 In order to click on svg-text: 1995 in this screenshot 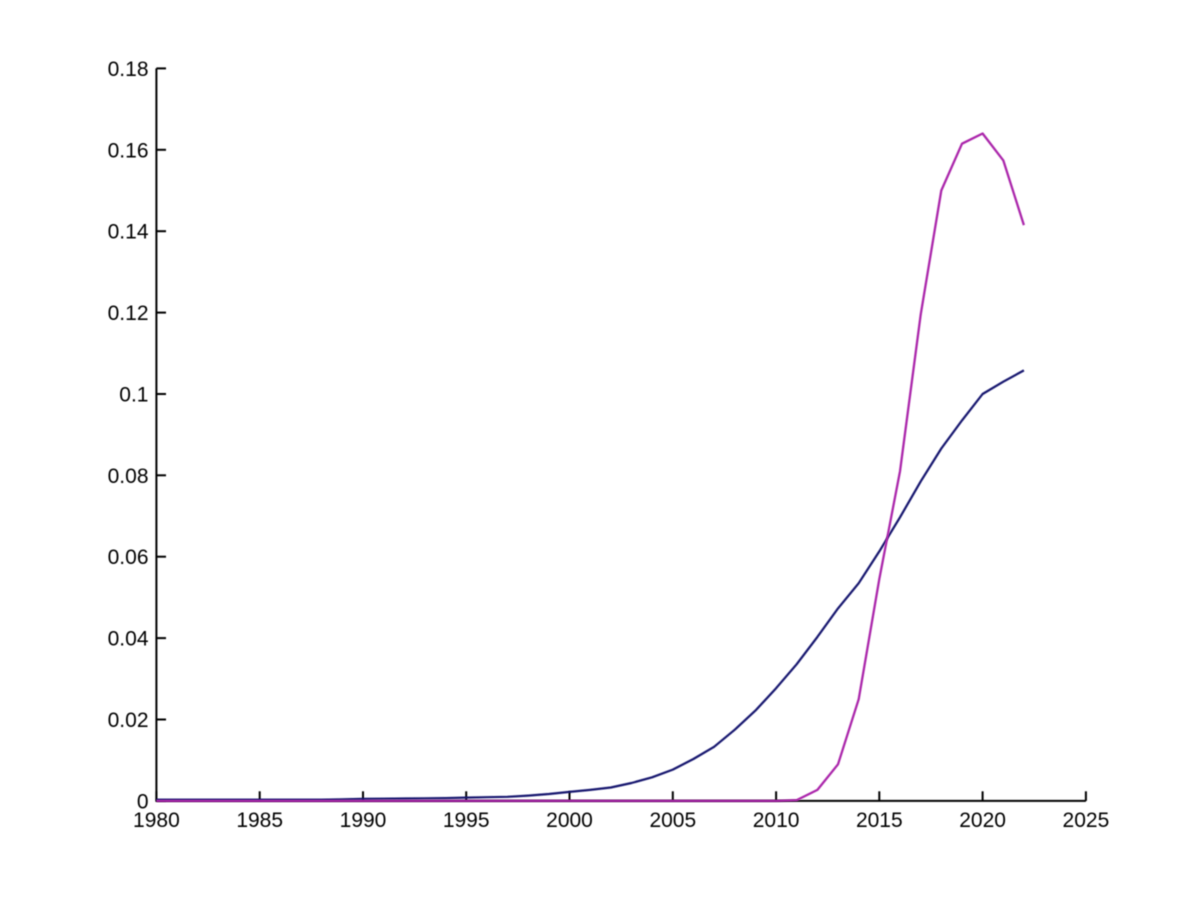, I will do `click(466, 820)`.